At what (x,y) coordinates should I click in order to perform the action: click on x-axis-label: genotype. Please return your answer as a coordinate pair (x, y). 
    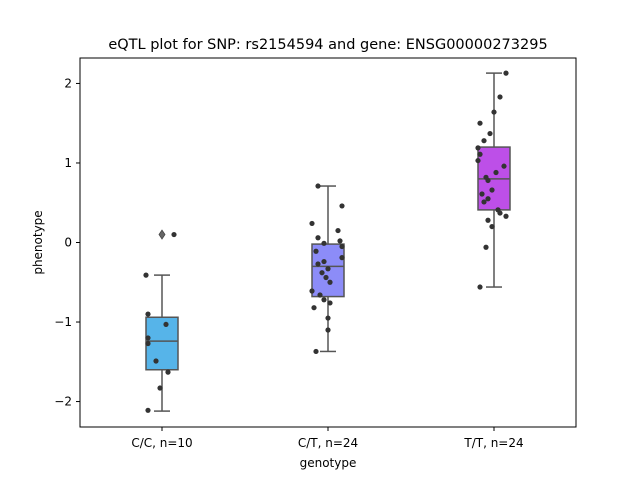
    Looking at the image, I should click on (328, 463).